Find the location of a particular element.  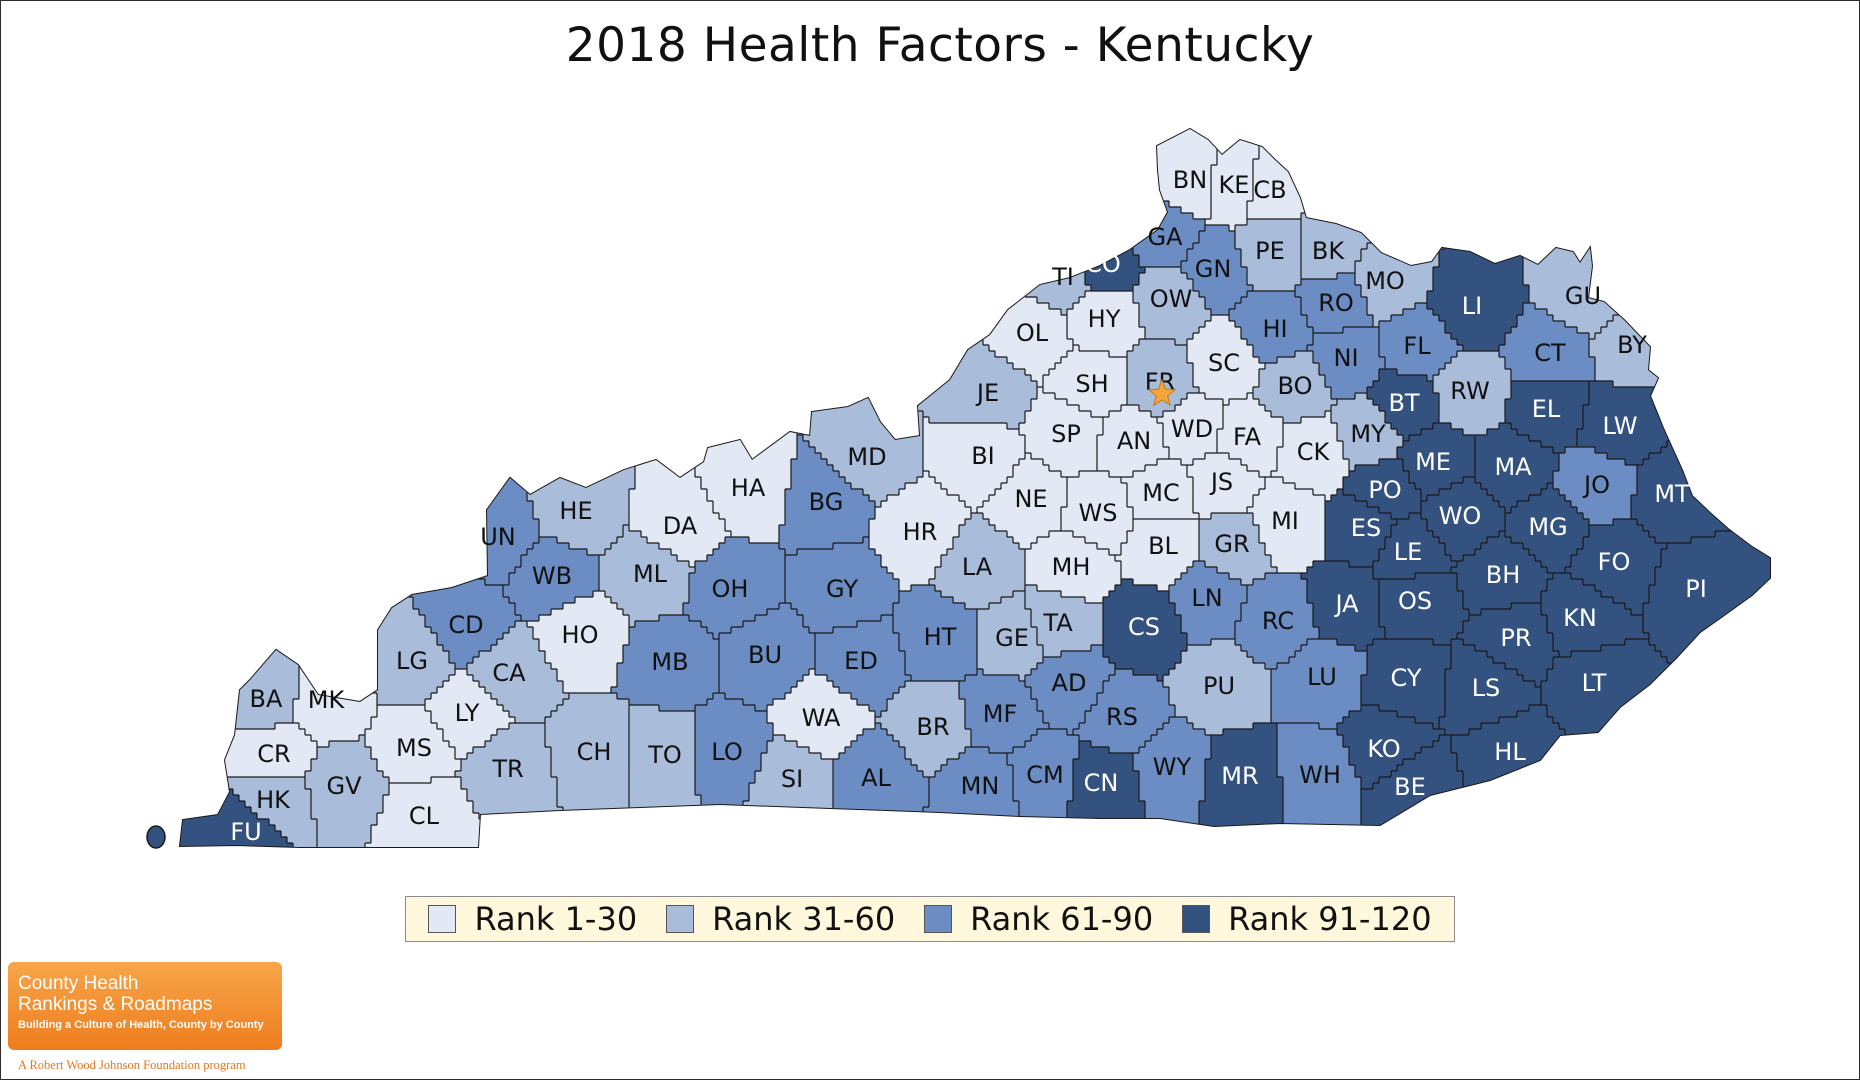

county-label-sh: SH is located at coordinates (1091, 384).